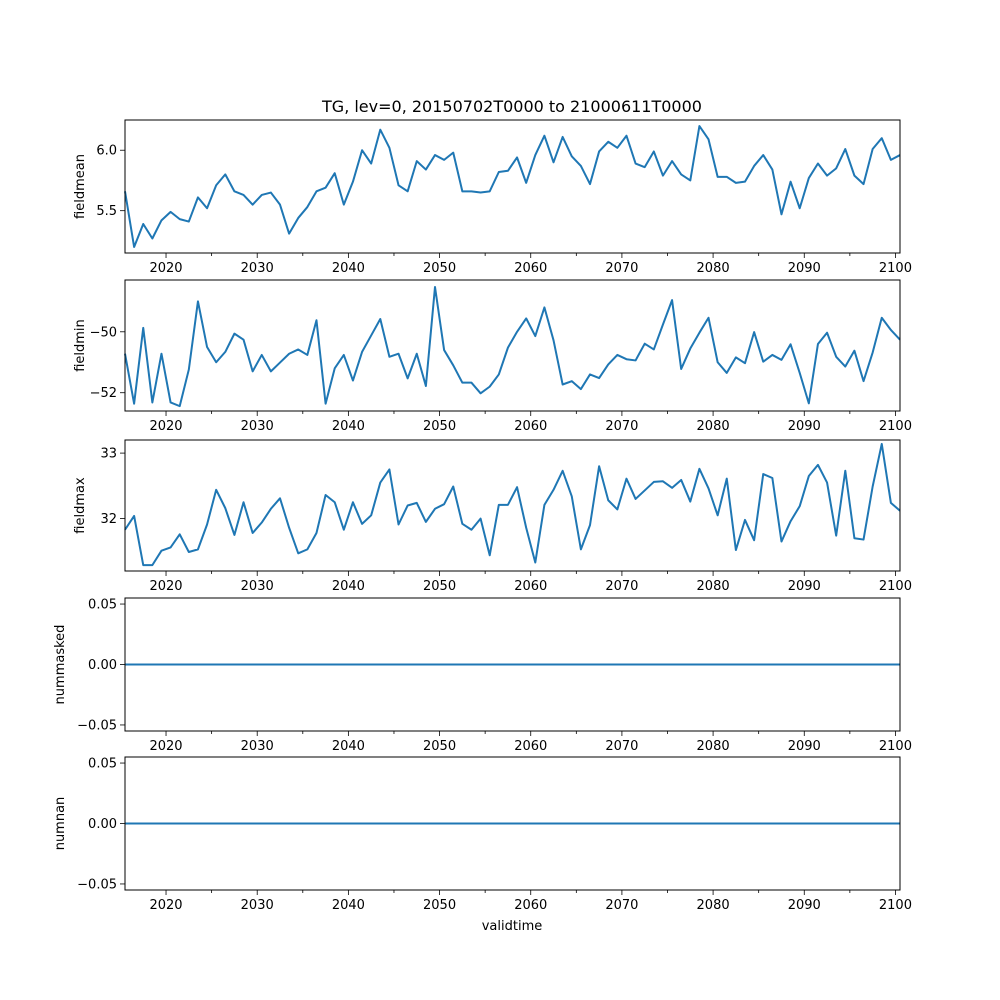  What do you see at coordinates (60, 665) in the screenshot?
I see `y-axis-label-nummasked: nummasked` at bounding box center [60, 665].